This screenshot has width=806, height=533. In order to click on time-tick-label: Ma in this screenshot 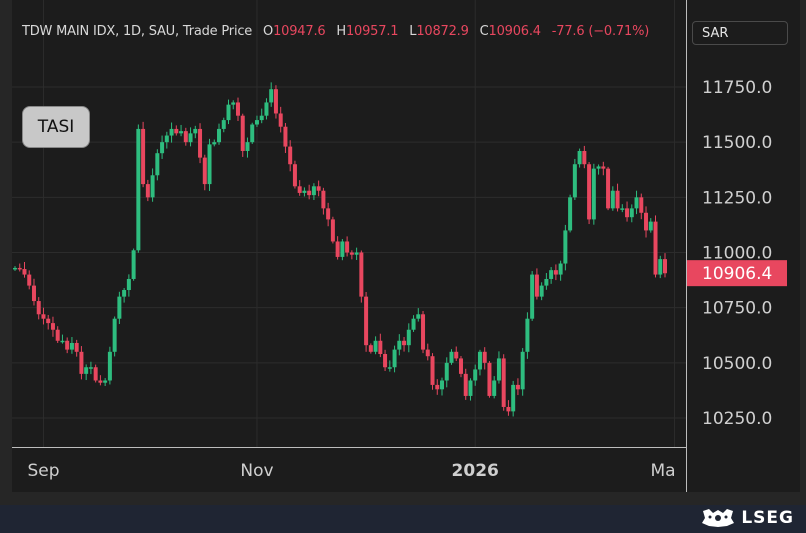, I will do `click(662, 471)`.